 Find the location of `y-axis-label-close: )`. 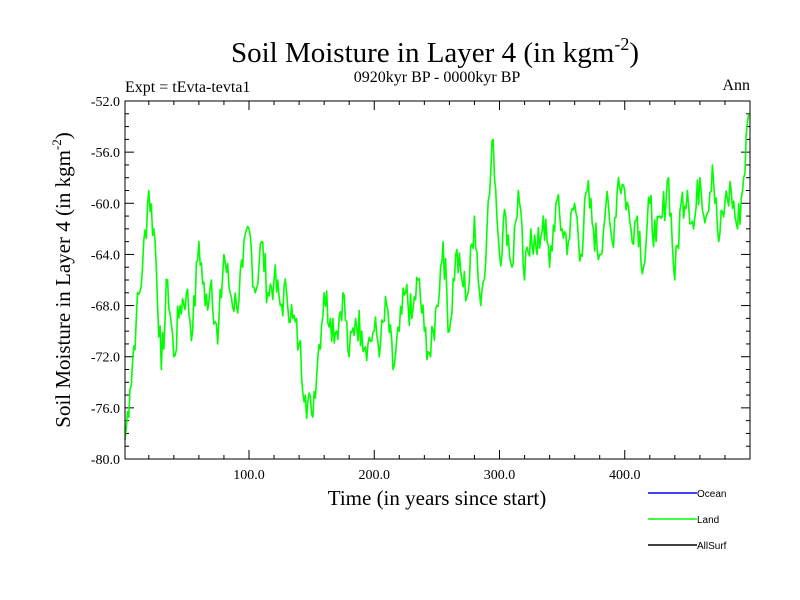

y-axis-label-close: ) is located at coordinates (63, 135).